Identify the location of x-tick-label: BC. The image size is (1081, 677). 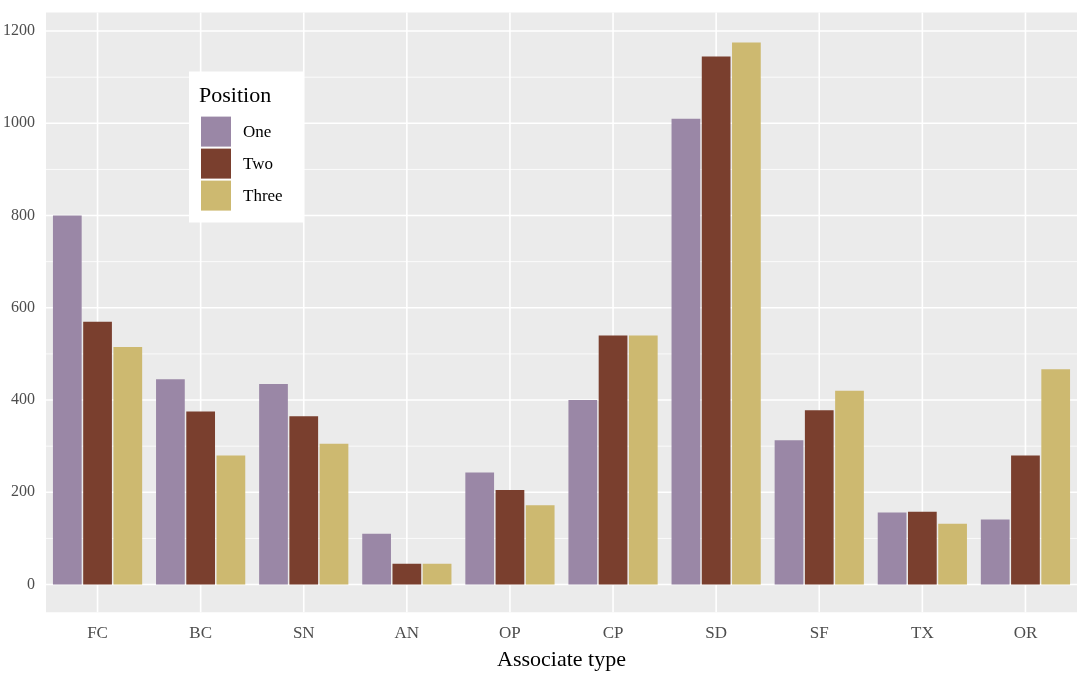
(200, 632).